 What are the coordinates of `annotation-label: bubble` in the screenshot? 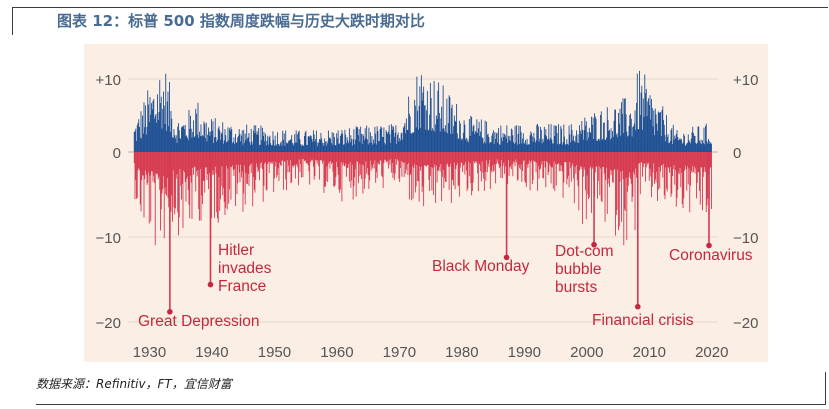 It's located at (578, 269).